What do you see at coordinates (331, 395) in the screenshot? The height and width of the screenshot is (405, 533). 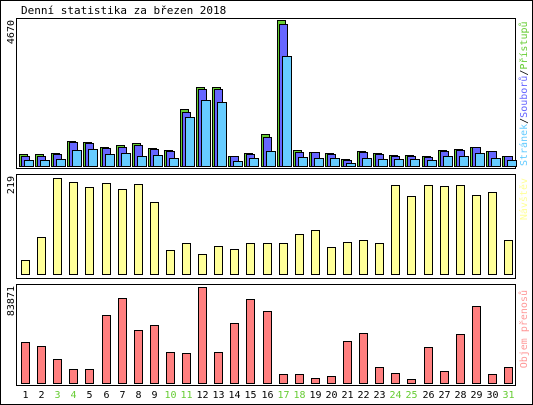 I see `x-label-day-20: 20` at bounding box center [331, 395].